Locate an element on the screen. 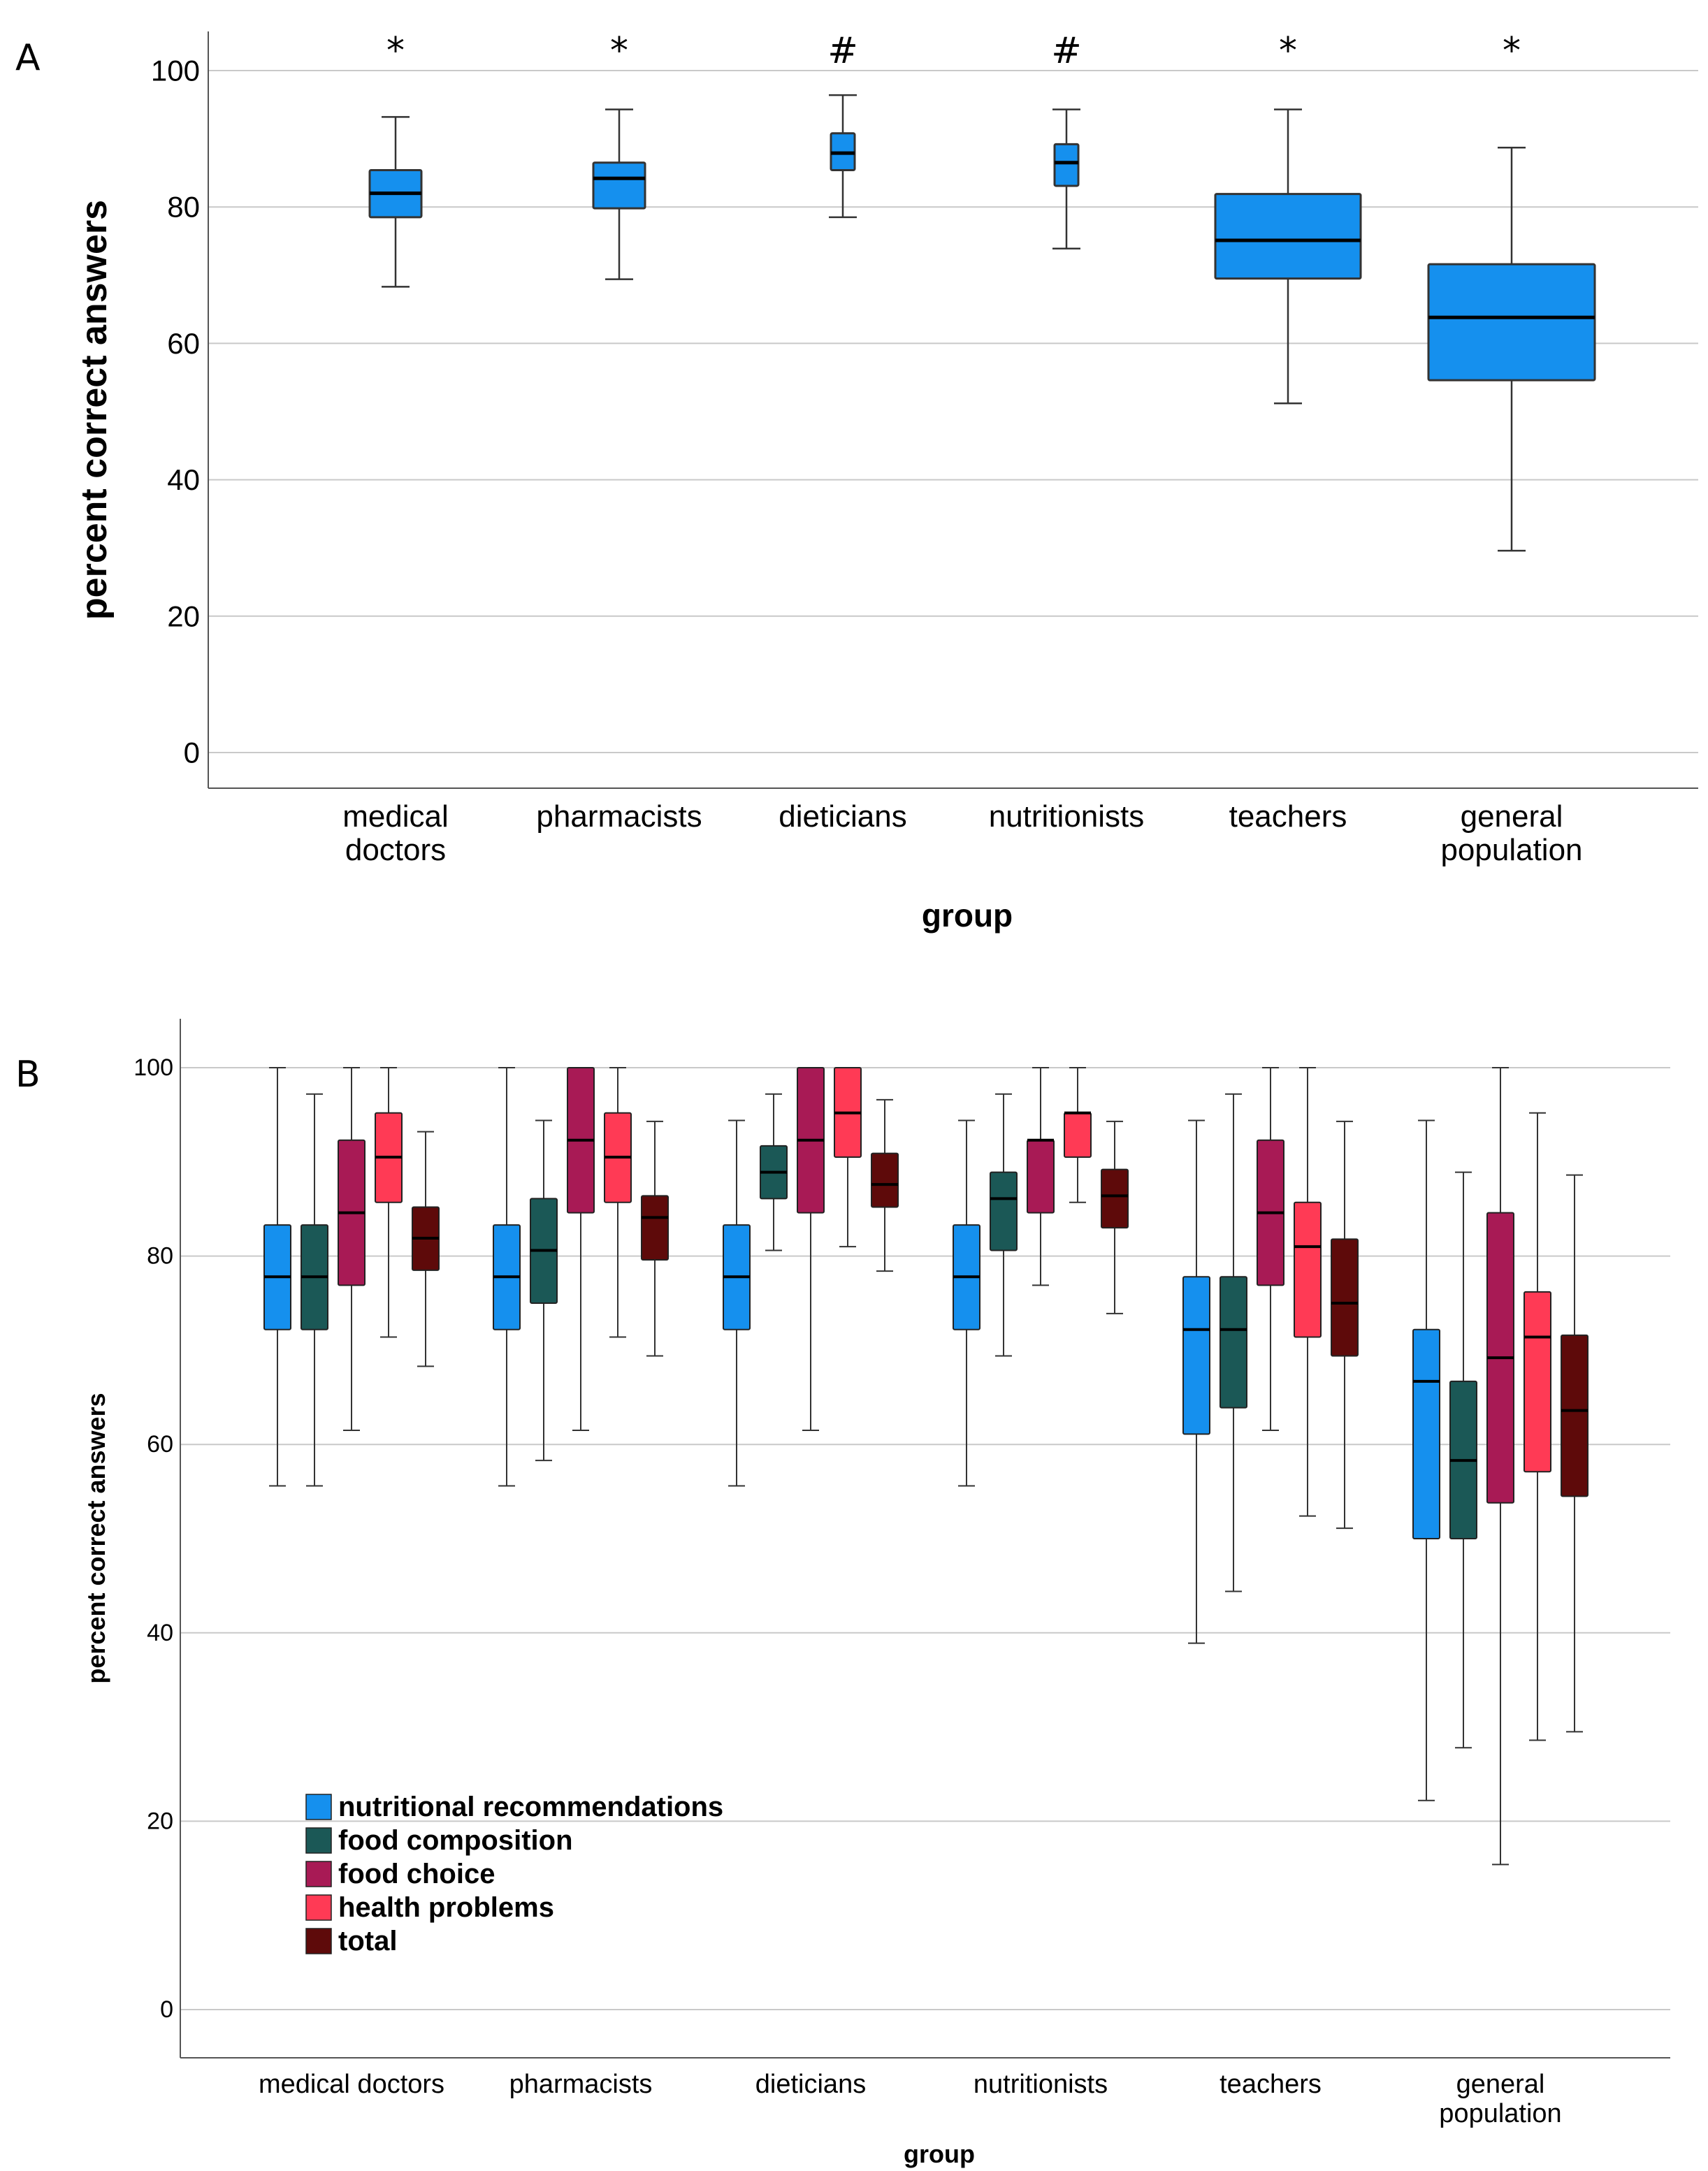  box-food-choice-dieticians is located at coordinates (811, 1249).